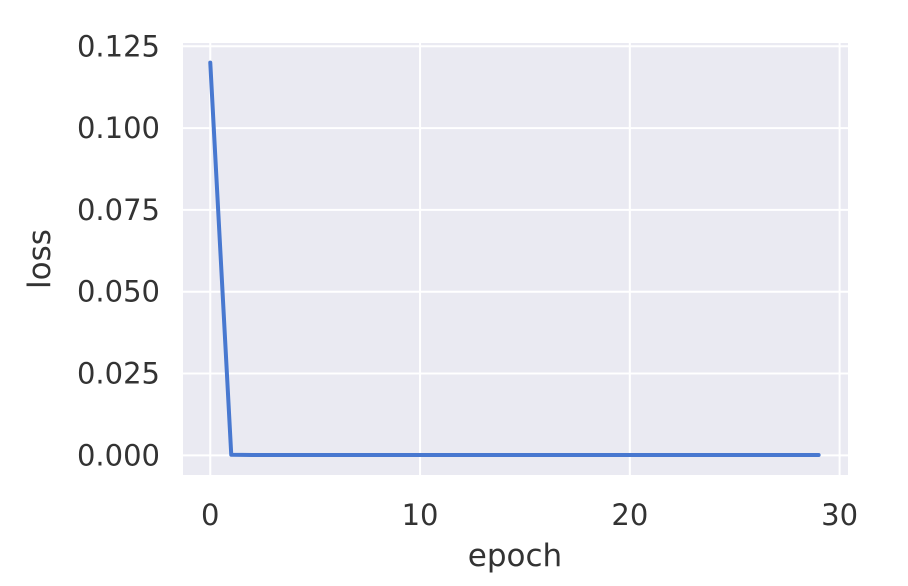  Describe the element at coordinates (118, 292) in the screenshot. I see `y-tick-label: 0.050` at that location.